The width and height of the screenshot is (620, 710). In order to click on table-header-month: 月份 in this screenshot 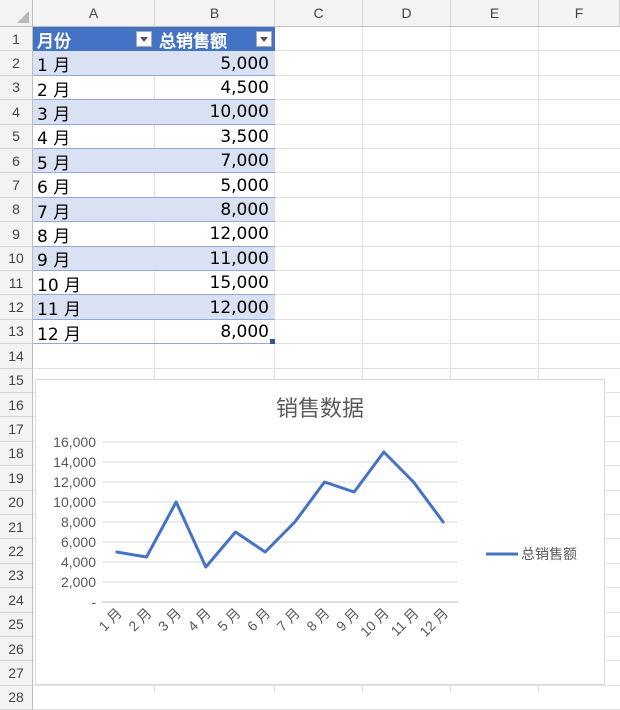, I will do `click(94, 39)`.